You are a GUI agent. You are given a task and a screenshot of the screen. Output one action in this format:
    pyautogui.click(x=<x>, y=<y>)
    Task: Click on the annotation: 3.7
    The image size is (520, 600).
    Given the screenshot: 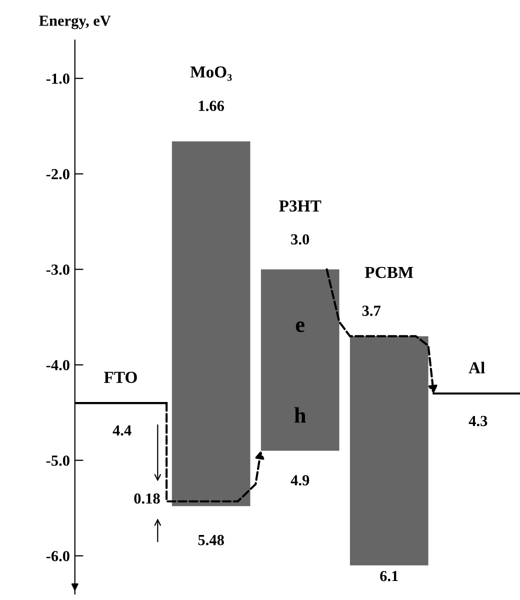 What is the action you would take?
    pyautogui.click(x=371, y=311)
    